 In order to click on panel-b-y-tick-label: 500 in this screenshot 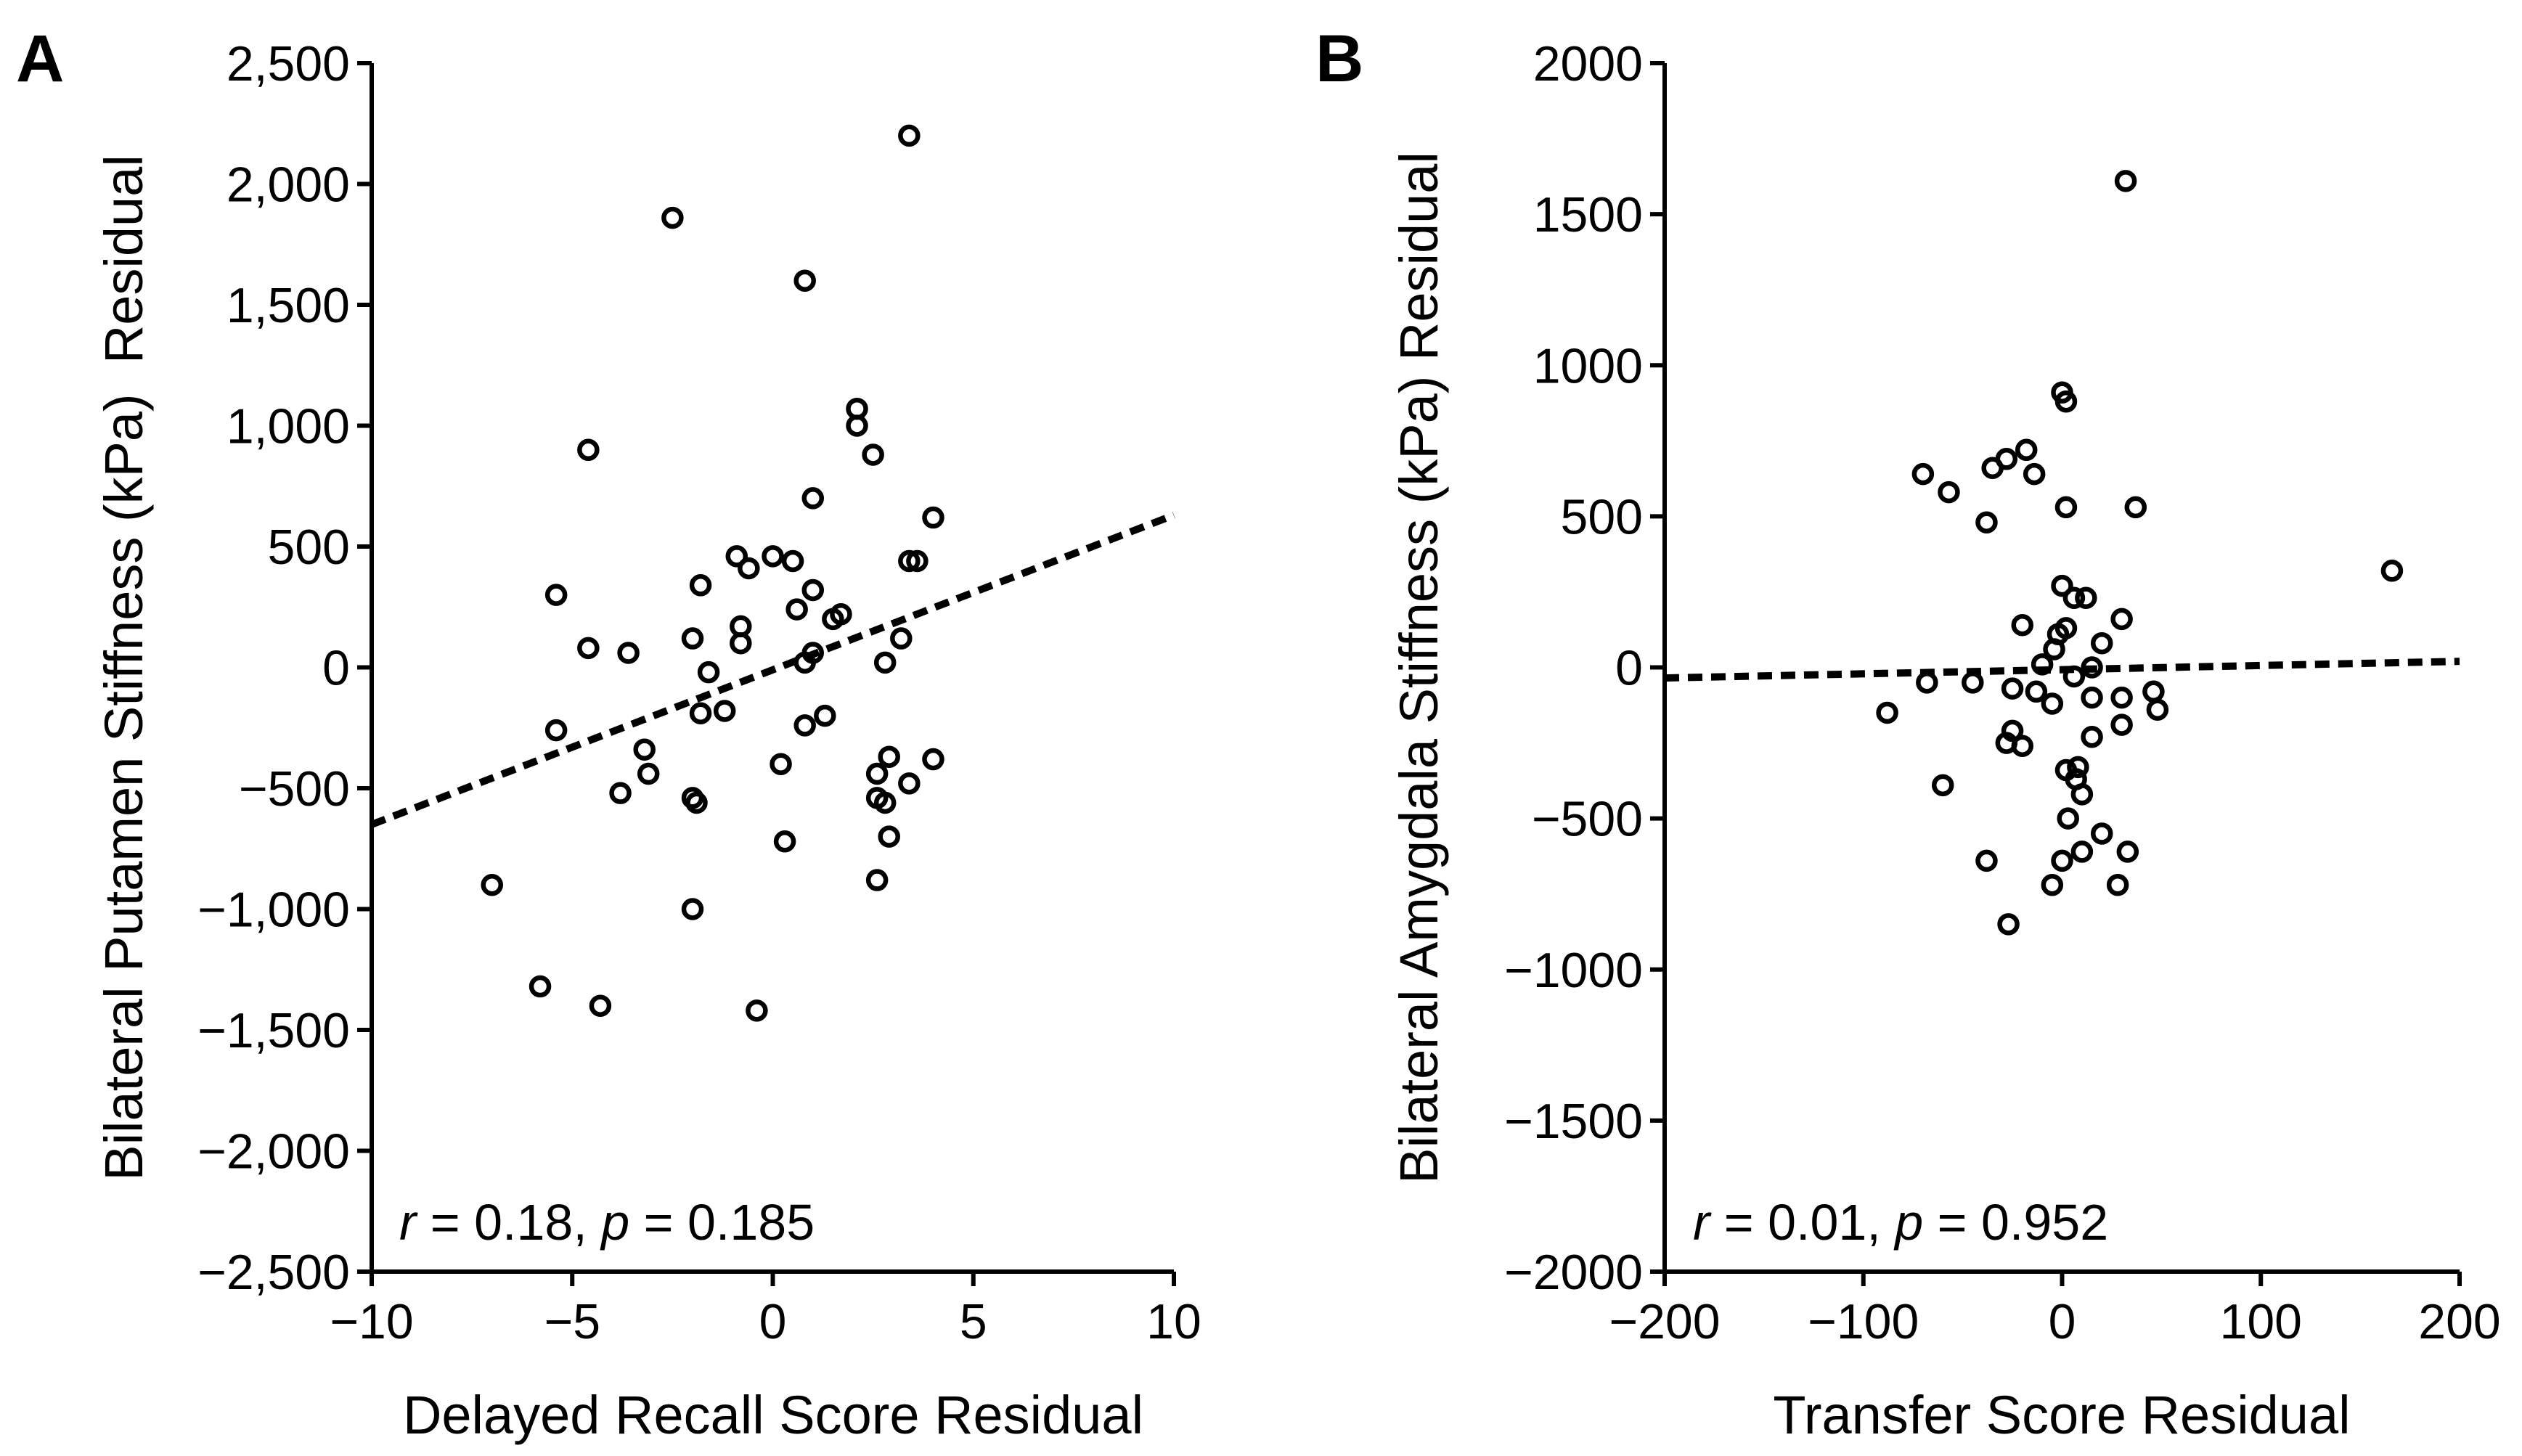, I will do `click(1602, 516)`.